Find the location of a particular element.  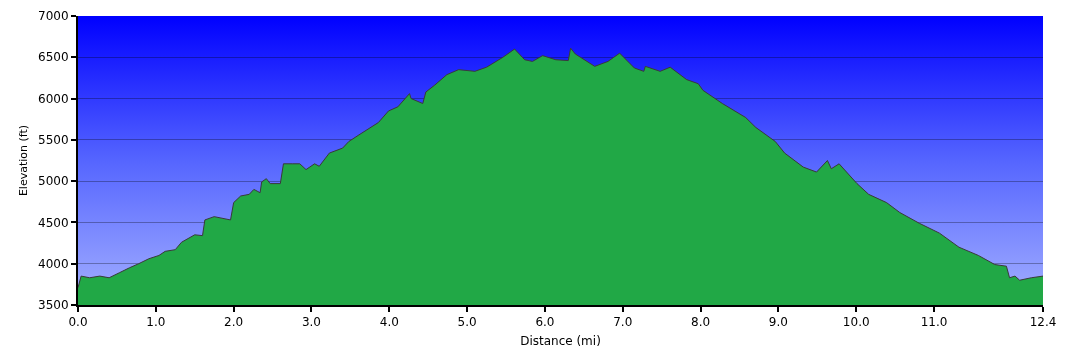

x-tick-label: 6.0 is located at coordinates (545, 322).